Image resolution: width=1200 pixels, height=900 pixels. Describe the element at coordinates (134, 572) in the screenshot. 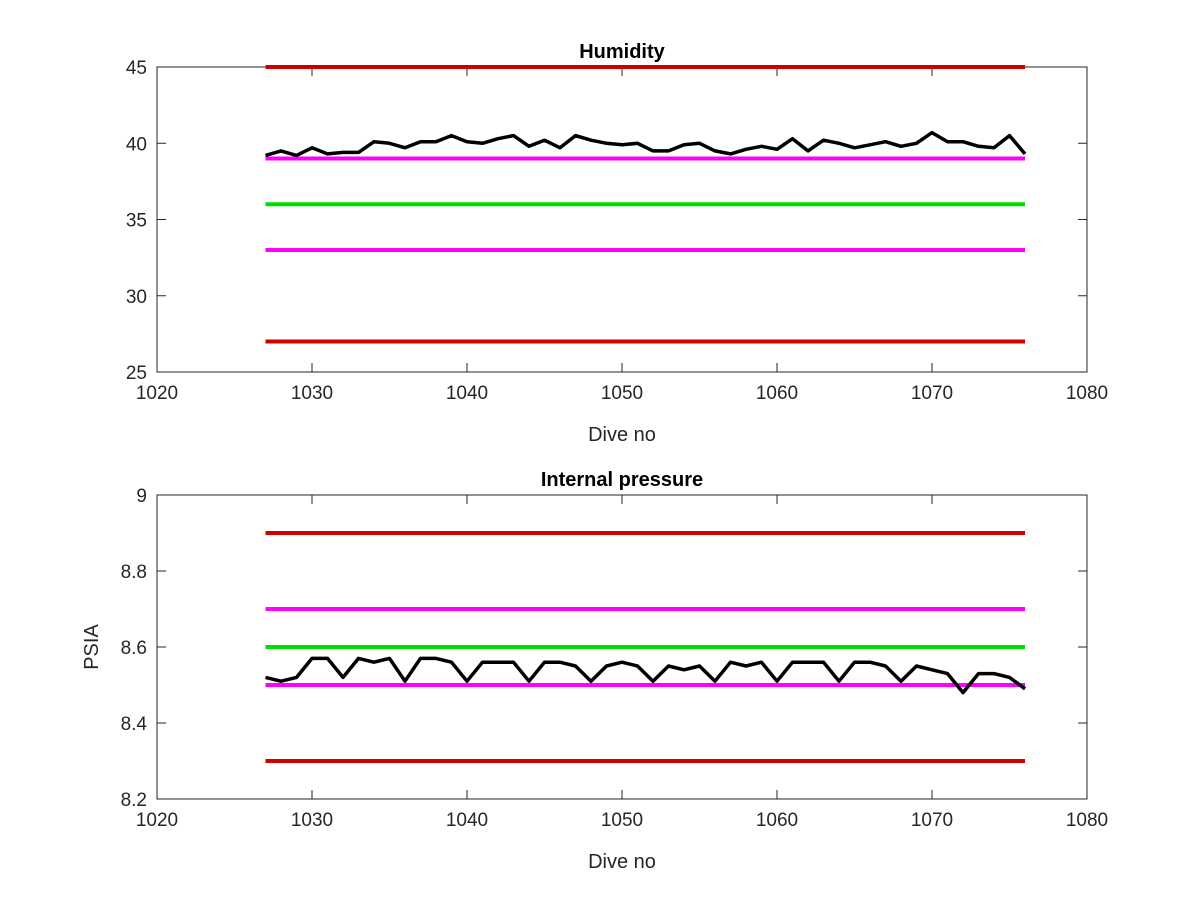

I see `y-tick-label: 8.8` at that location.